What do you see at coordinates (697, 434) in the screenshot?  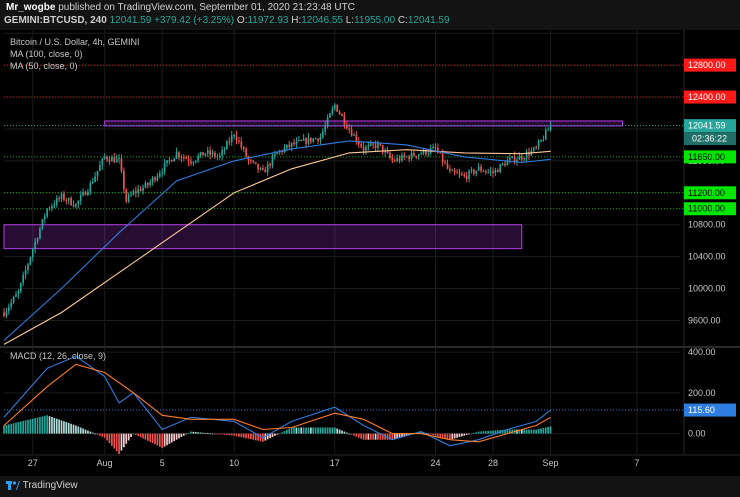 I see `macd-y-tick-label: 0.00` at bounding box center [697, 434].